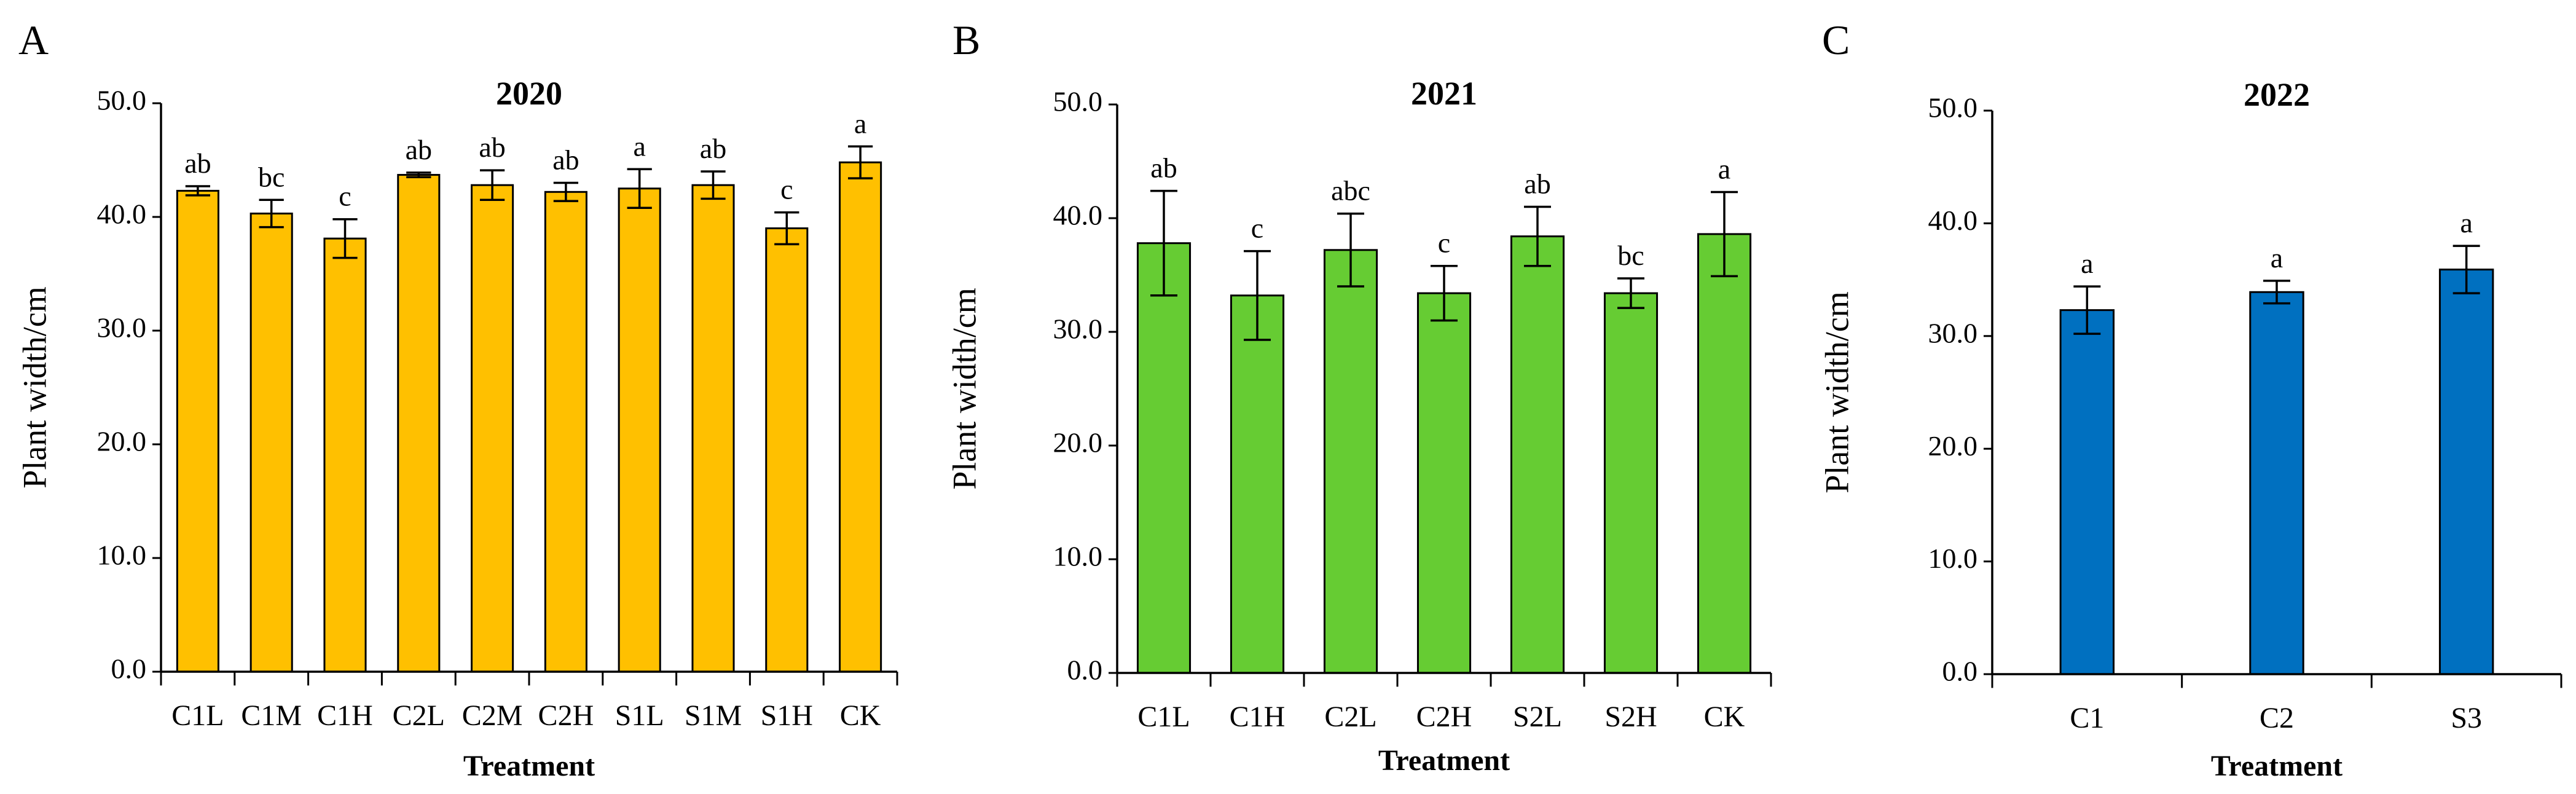 The width and height of the screenshot is (2576, 794). What do you see at coordinates (529, 94) in the screenshot?
I see `chart-title: 2020` at bounding box center [529, 94].